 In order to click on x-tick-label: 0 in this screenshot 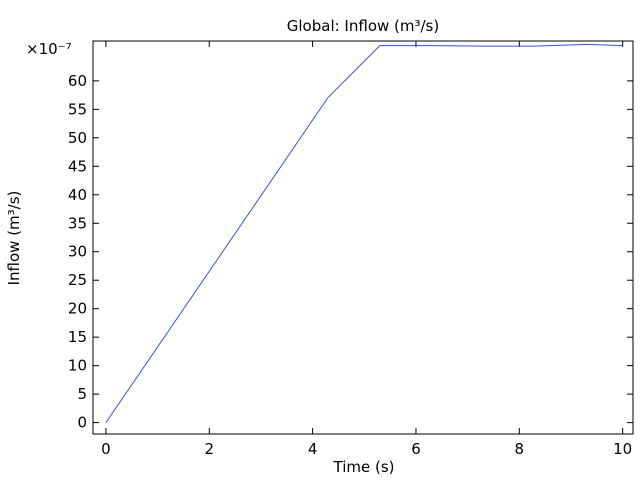, I will do `click(106, 449)`.